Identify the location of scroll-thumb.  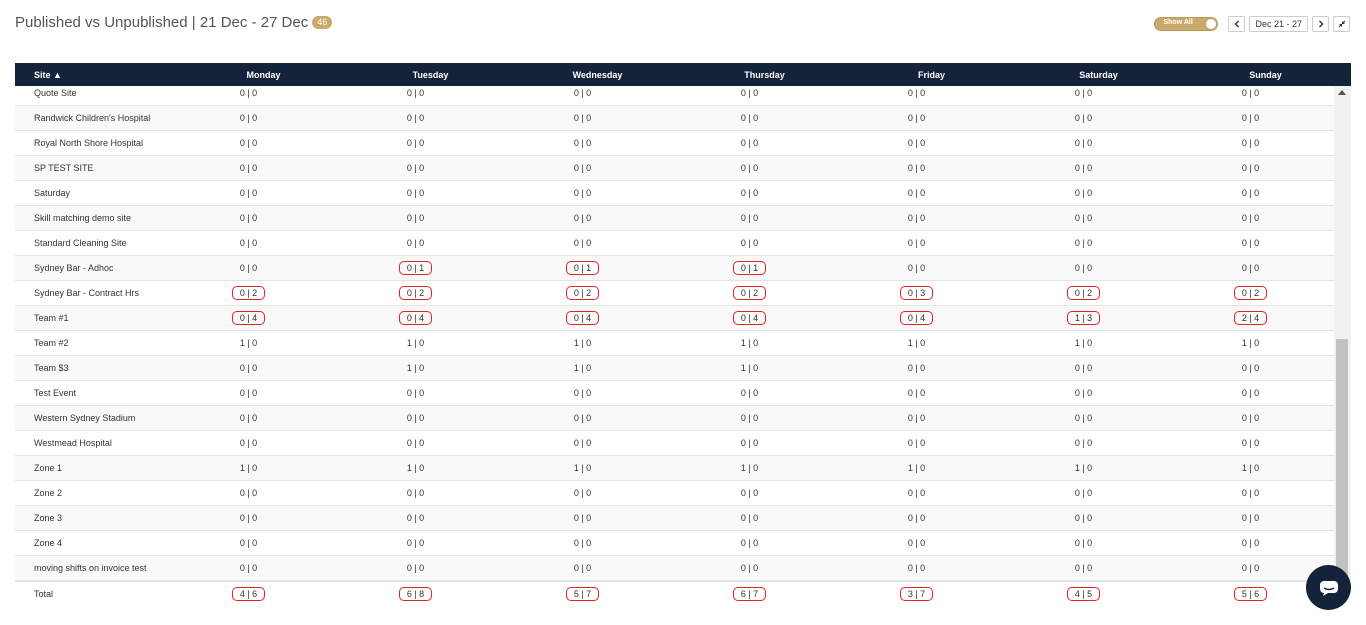
(1342, 459).